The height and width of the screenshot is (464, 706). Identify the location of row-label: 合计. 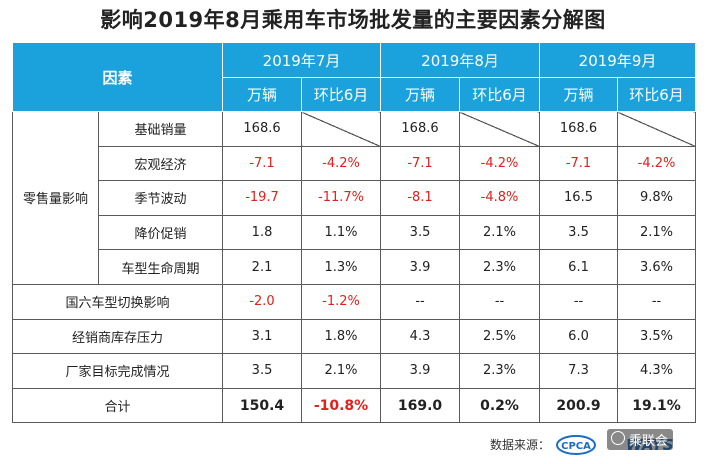
(117, 405).